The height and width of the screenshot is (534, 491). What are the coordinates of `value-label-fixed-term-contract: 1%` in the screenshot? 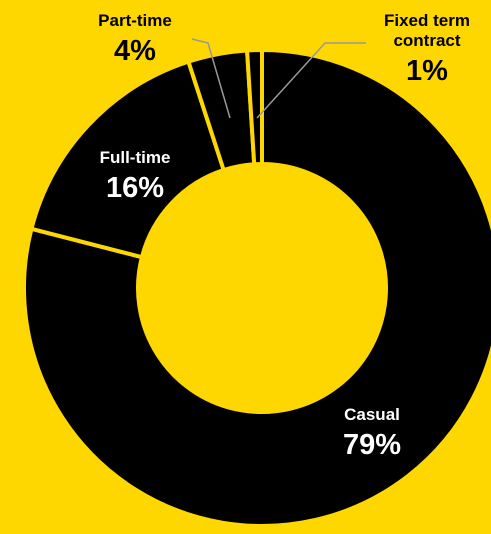 It's located at (427, 71).